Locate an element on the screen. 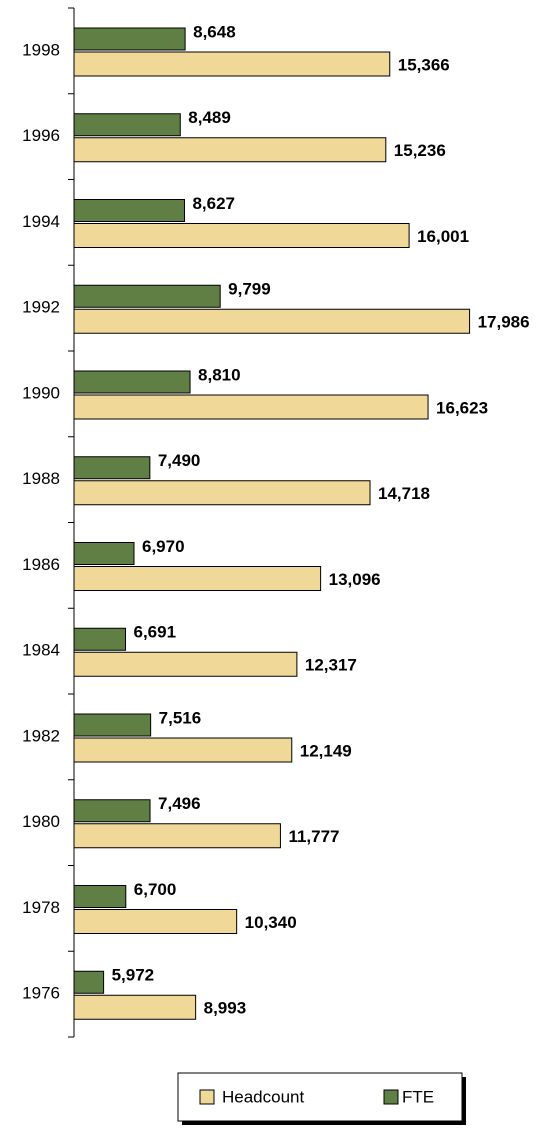 This screenshot has height=1129, width=545. legend: Headcount FTE is located at coordinates (321, 1098).